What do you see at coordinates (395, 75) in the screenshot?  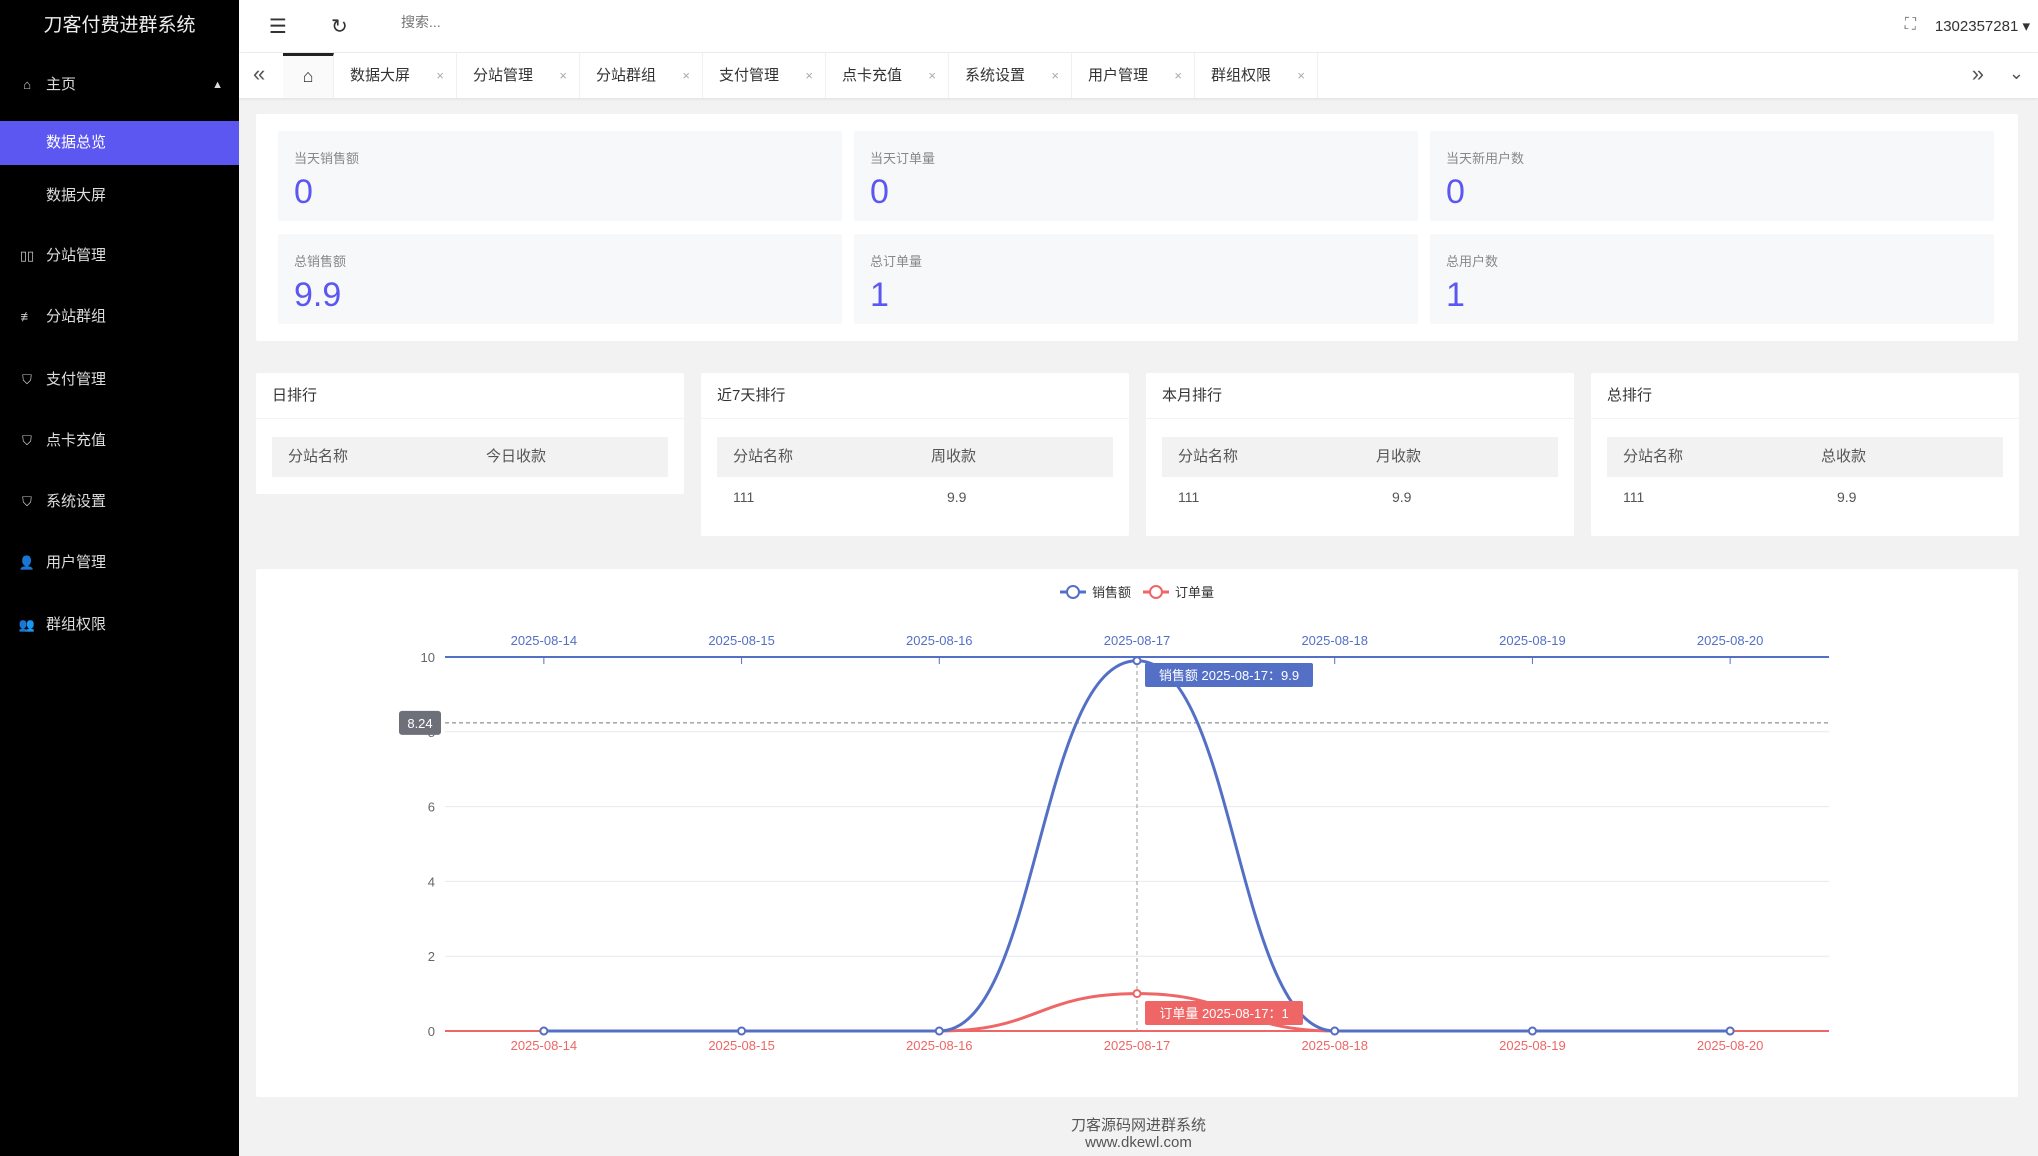 I see `tab-0: 数据大屏 ×` at bounding box center [395, 75].